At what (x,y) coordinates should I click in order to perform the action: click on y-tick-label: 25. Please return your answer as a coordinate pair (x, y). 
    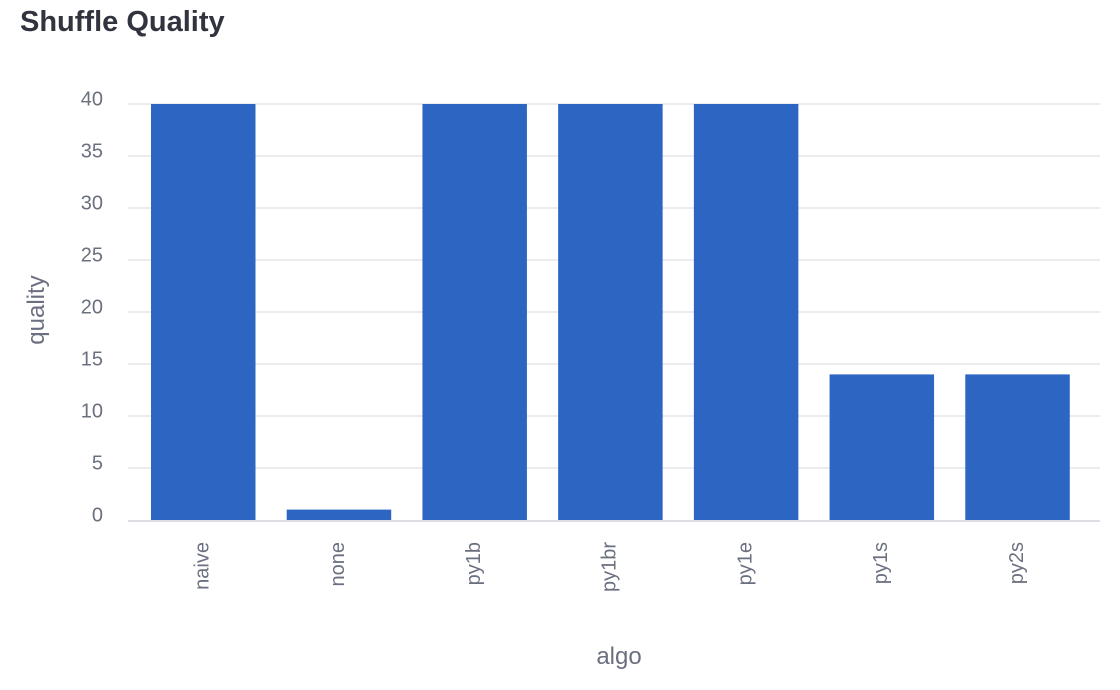
    Looking at the image, I should click on (92, 255).